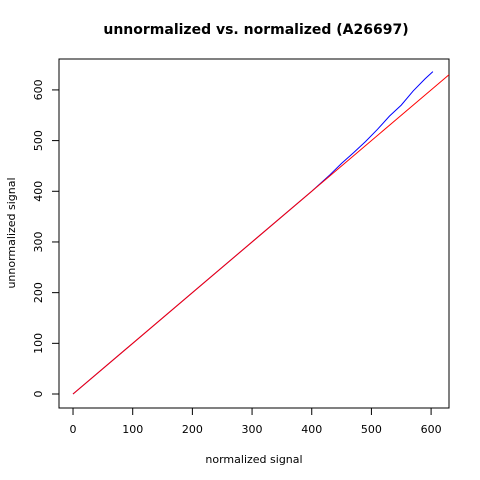 The image size is (480, 480). I want to click on y-tick-label: 300, so click(38, 241).